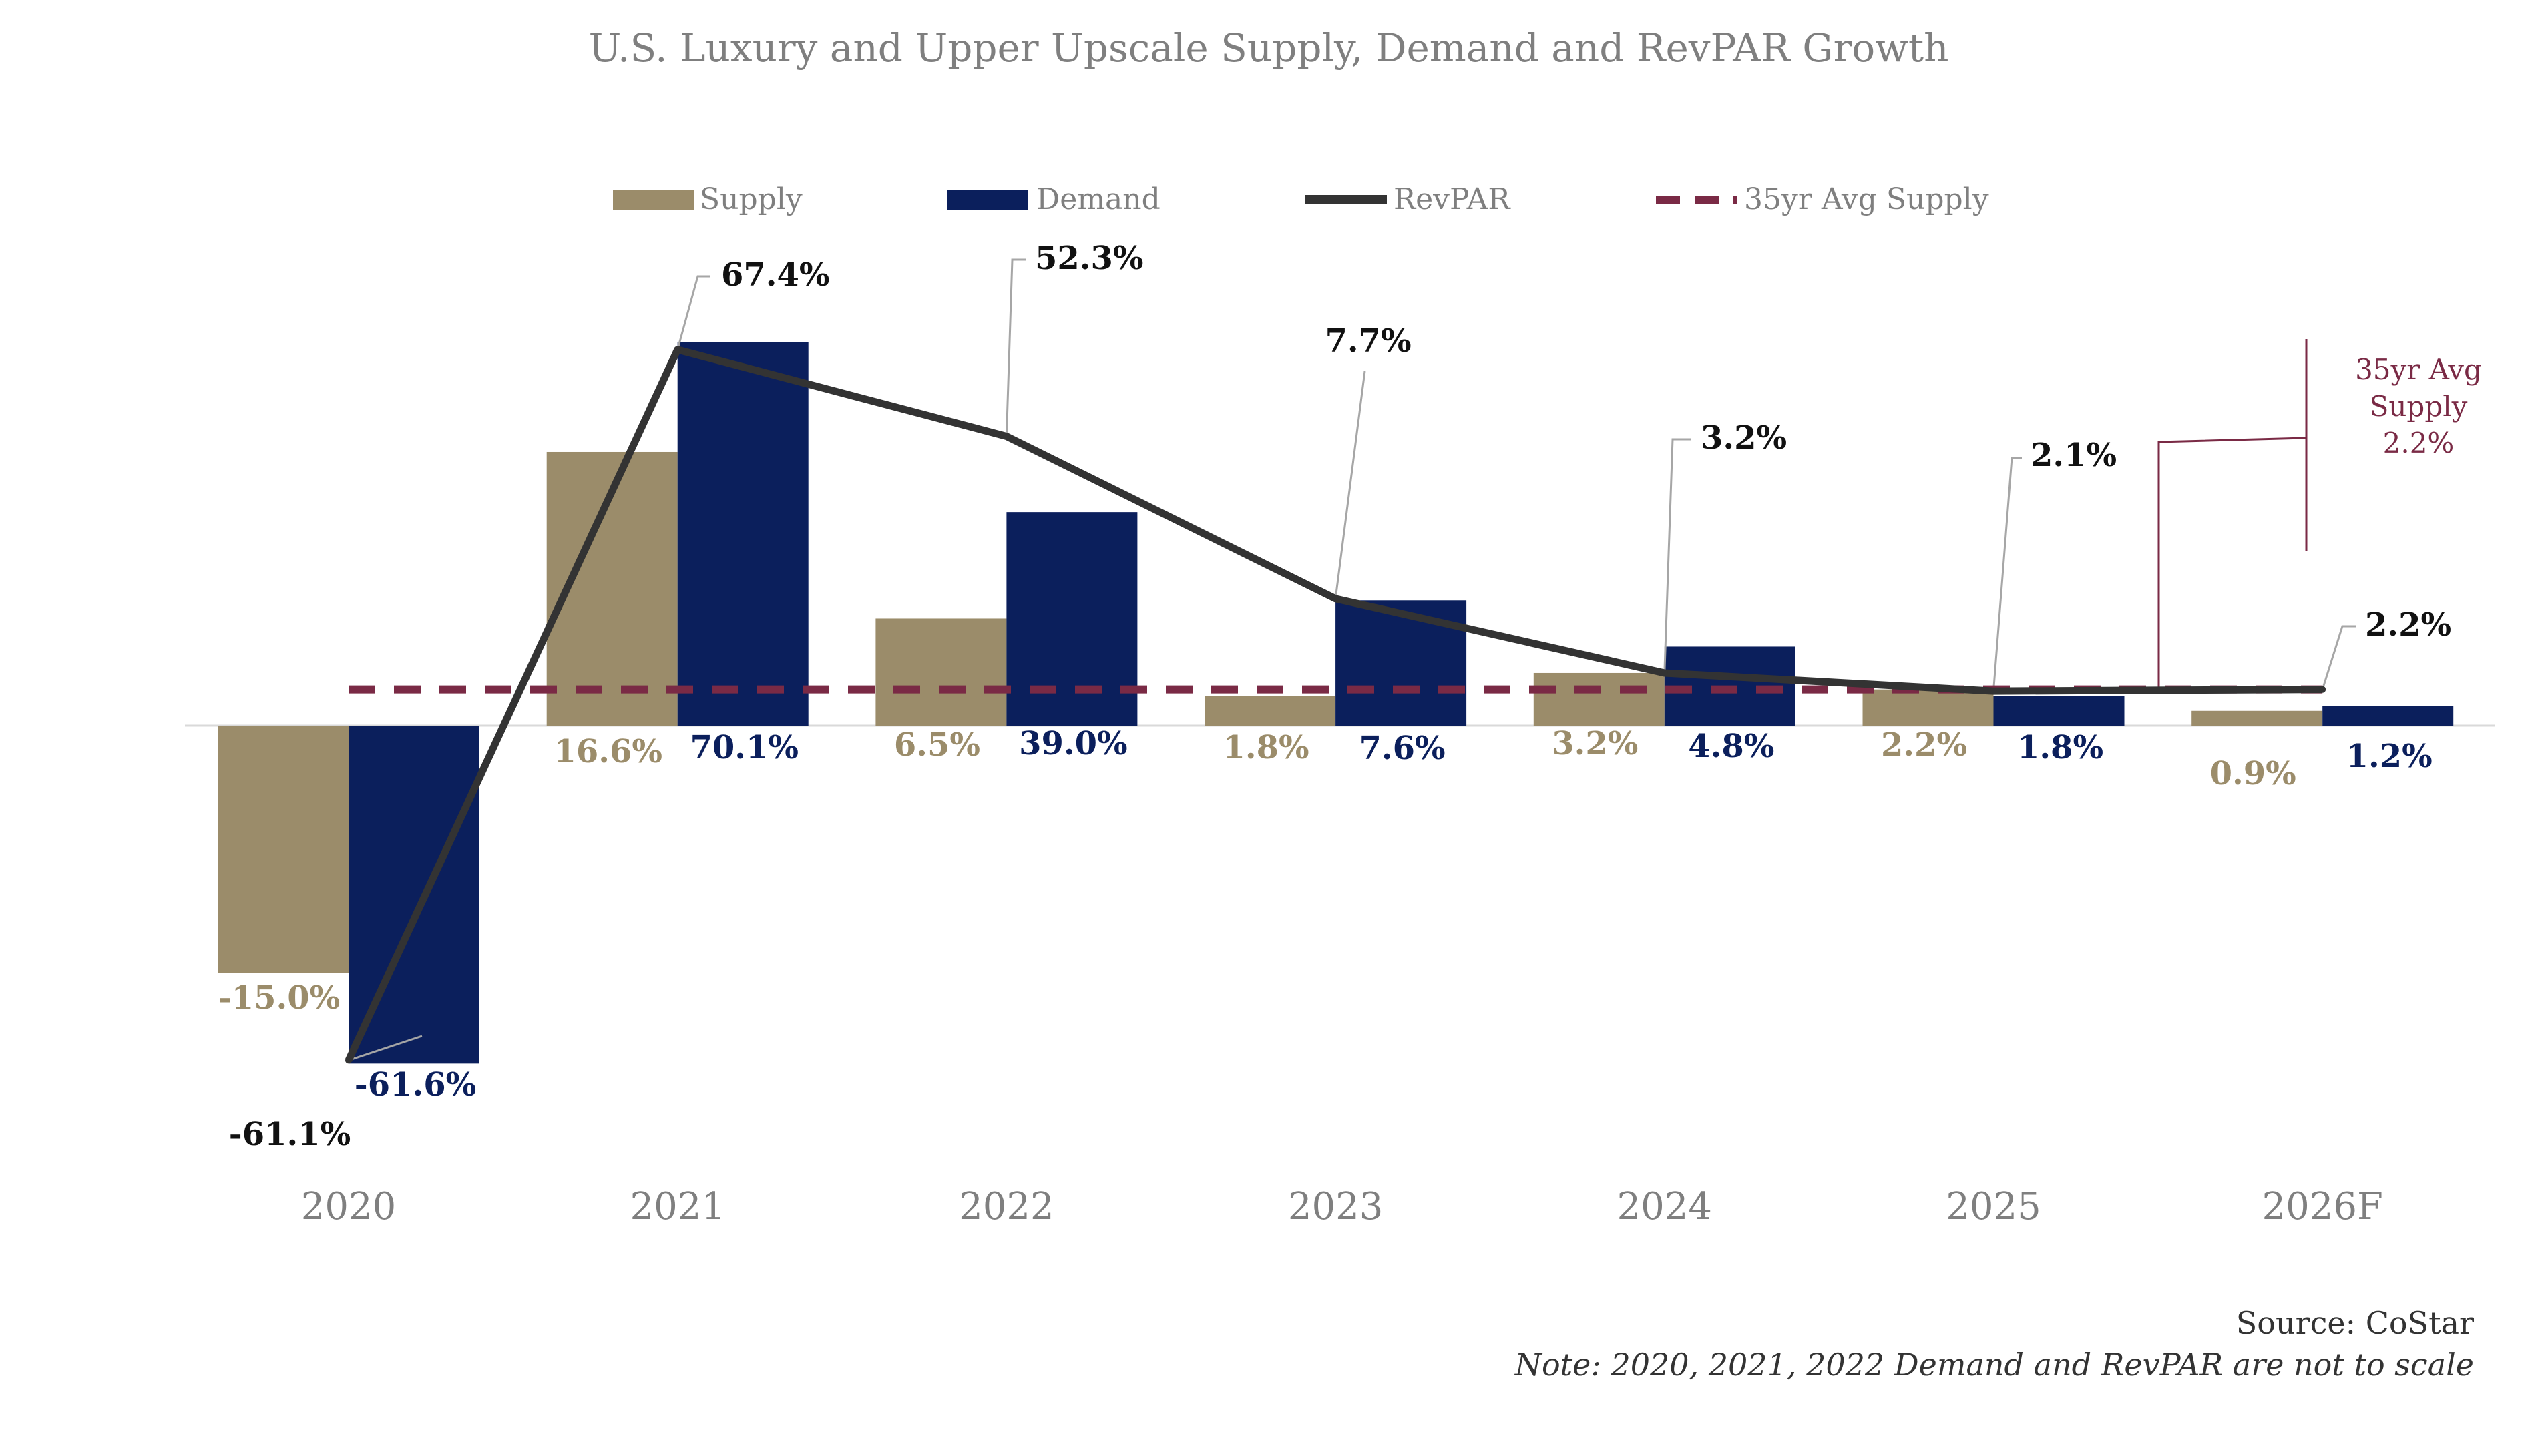 Image resolution: width=2538 pixels, height=1456 pixels. Describe the element at coordinates (1928, 707) in the screenshot. I see `supply-bar-2025` at that location.